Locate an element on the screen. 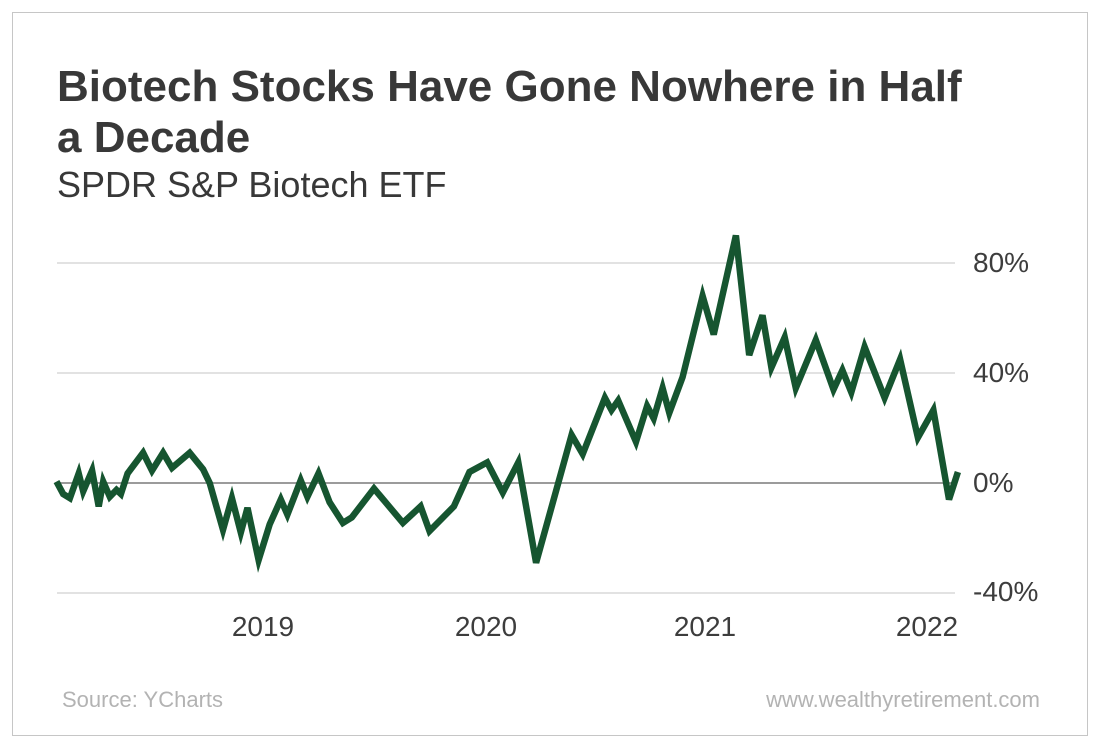 The width and height of the screenshot is (1101, 752). website-credit: www.wealthyretirement.com is located at coordinates (903, 699).